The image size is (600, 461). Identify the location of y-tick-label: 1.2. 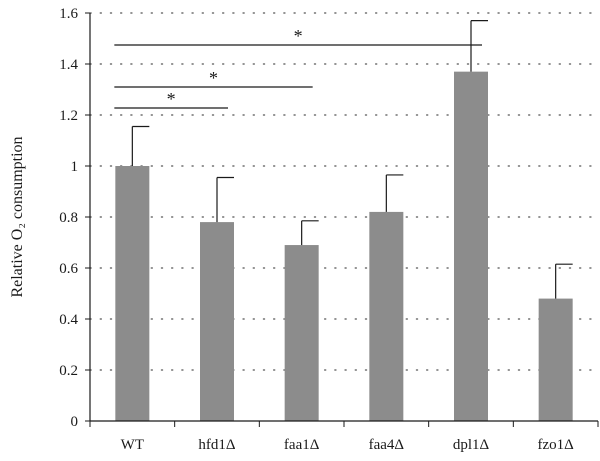
(68, 116).